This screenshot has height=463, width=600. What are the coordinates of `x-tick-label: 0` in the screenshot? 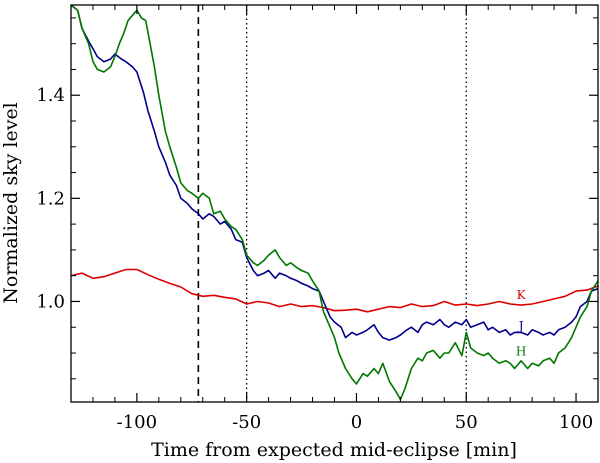 It's located at (356, 422).